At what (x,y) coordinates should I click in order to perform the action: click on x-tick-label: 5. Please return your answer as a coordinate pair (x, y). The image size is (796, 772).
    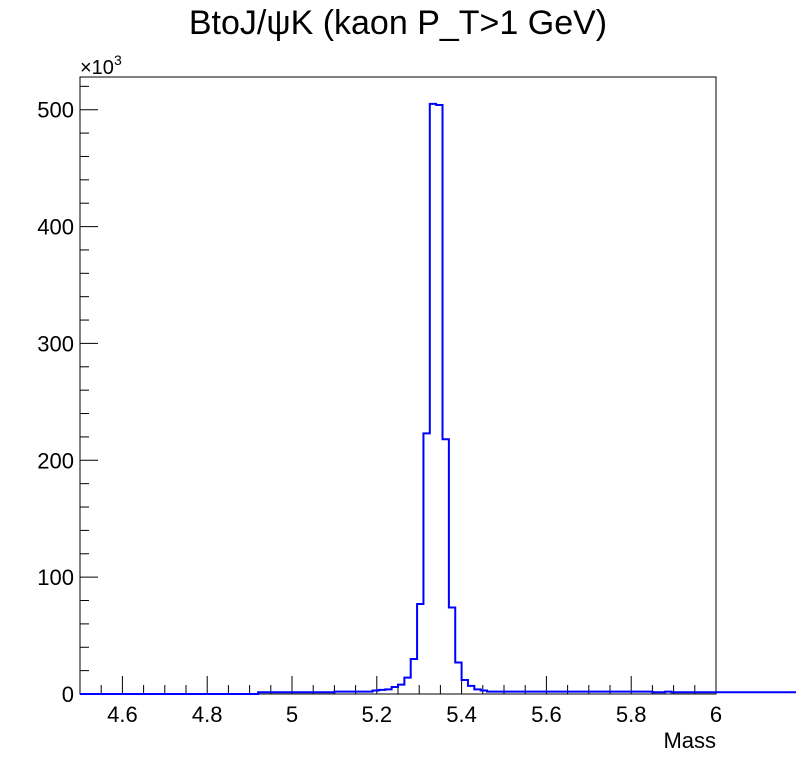
    Looking at the image, I should click on (292, 714).